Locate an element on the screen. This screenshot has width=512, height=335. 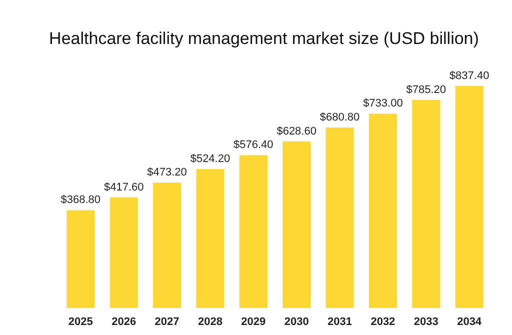
data-label: $368.80 is located at coordinates (80, 200).